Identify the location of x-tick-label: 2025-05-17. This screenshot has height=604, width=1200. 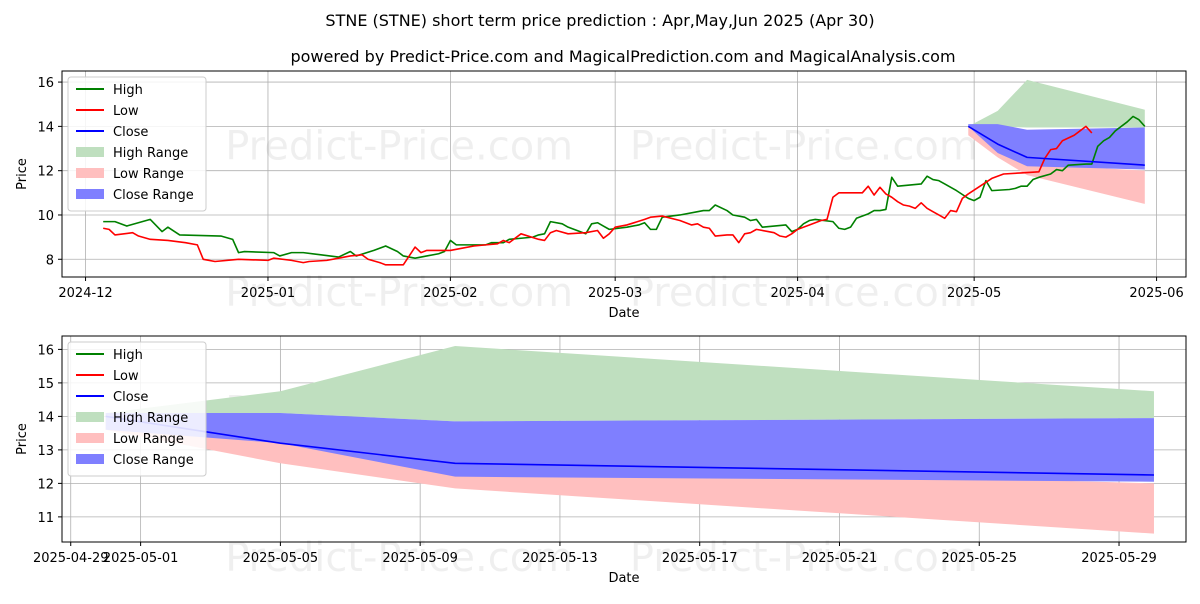
(700, 558).